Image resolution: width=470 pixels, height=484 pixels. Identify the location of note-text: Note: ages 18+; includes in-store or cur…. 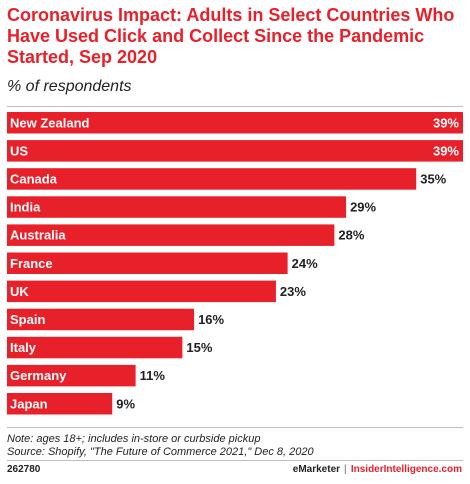
(134, 439).